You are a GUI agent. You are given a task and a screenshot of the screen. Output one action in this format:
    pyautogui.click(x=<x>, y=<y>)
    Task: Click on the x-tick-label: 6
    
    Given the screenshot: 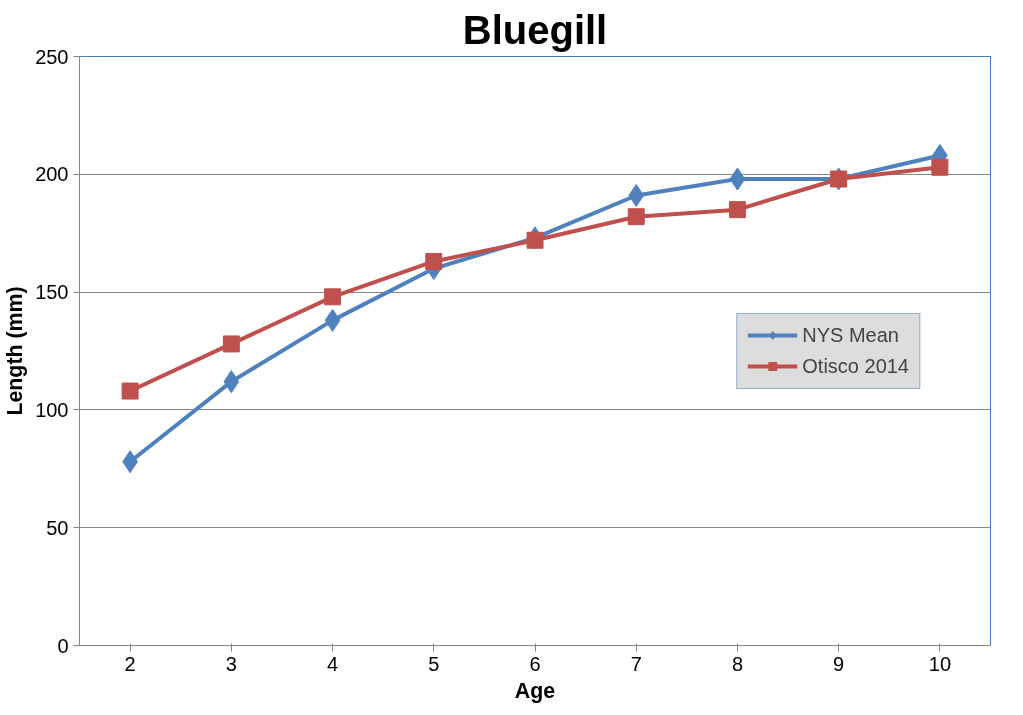 What is the action you would take?
    pyautogui.click(x=535, y=663)
    